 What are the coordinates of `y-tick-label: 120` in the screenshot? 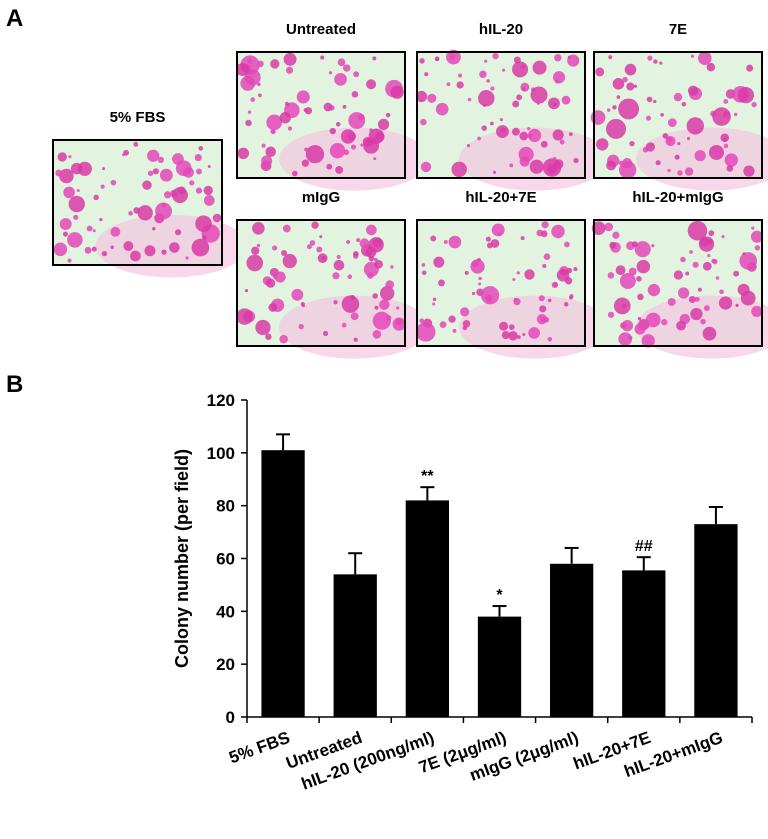 It's located at (221, 400).